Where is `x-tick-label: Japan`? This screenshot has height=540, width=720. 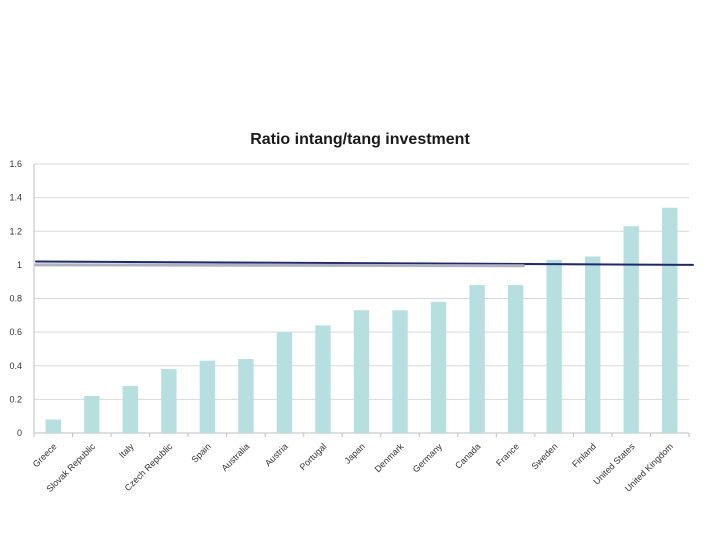 x-tick-label: Japan is located at coordinates (354, 453).